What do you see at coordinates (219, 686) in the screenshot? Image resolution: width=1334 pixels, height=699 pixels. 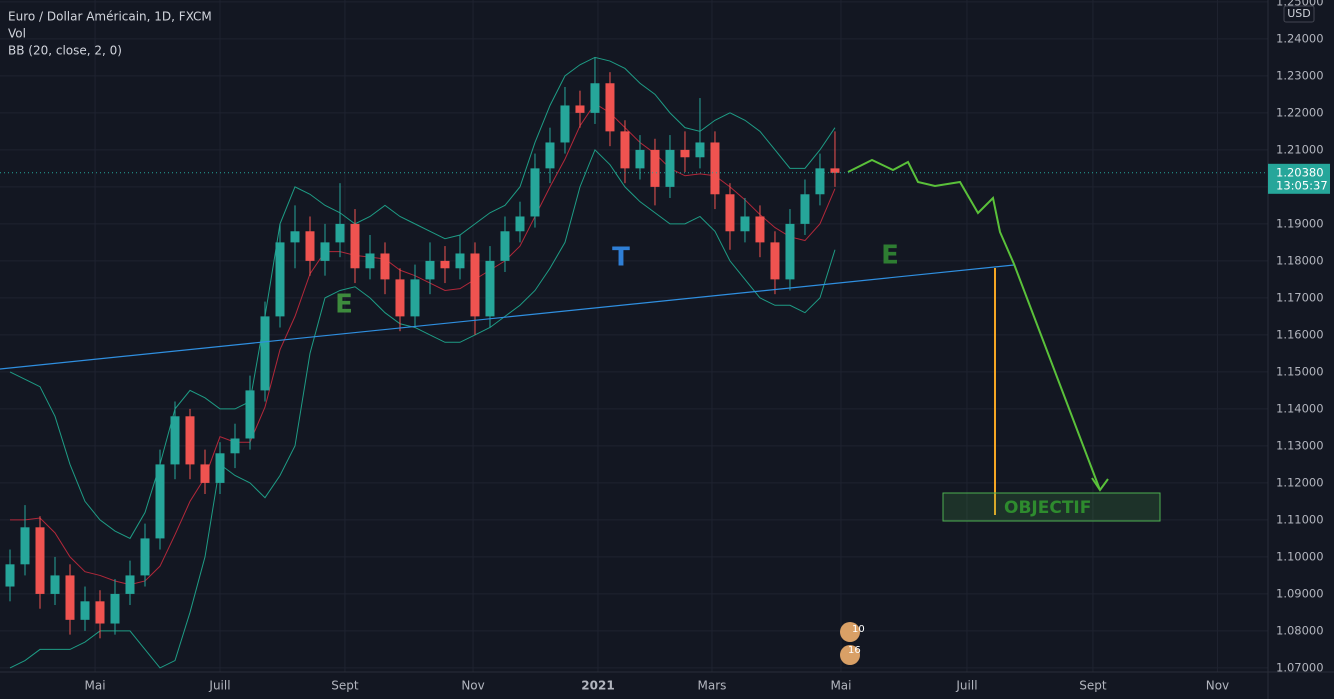 I see `x-tick-label: Juill` at bounding box center [219, 686].